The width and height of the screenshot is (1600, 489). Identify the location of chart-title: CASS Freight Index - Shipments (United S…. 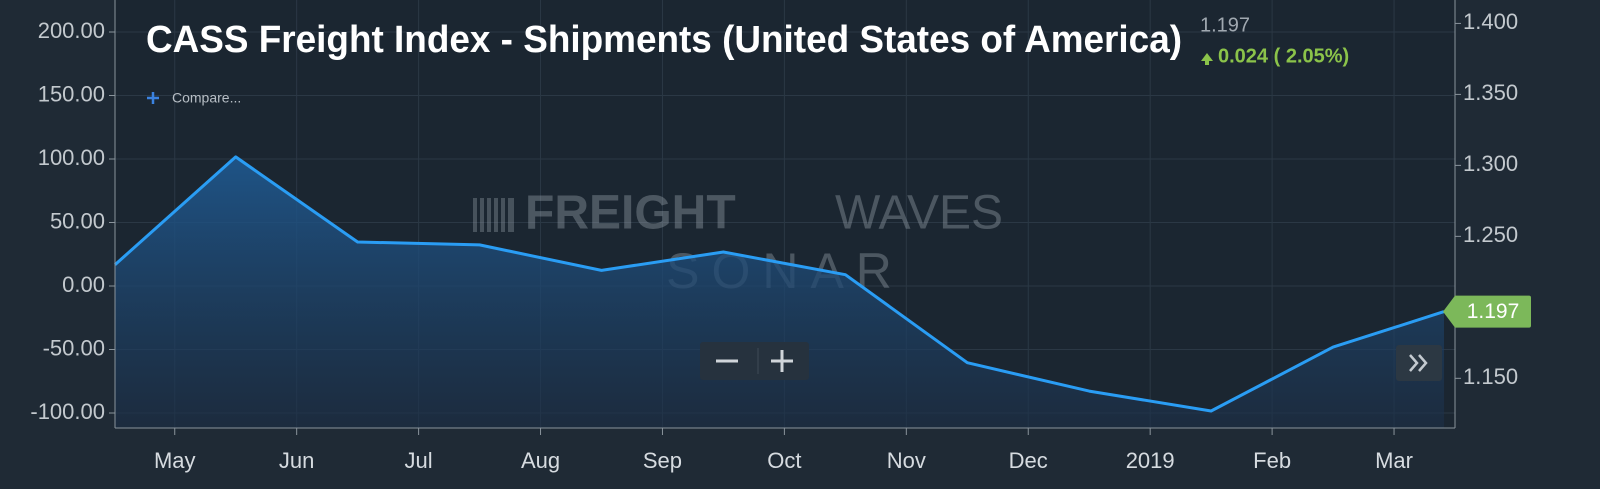
(664, 40).